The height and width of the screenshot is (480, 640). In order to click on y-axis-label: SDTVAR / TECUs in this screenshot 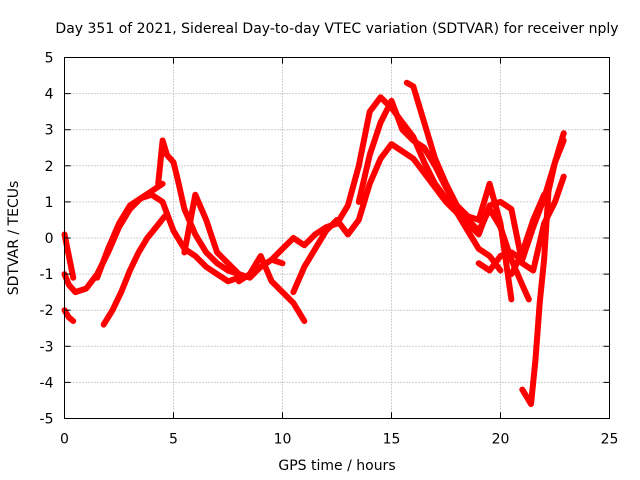, I will do `click(14, 238)`.